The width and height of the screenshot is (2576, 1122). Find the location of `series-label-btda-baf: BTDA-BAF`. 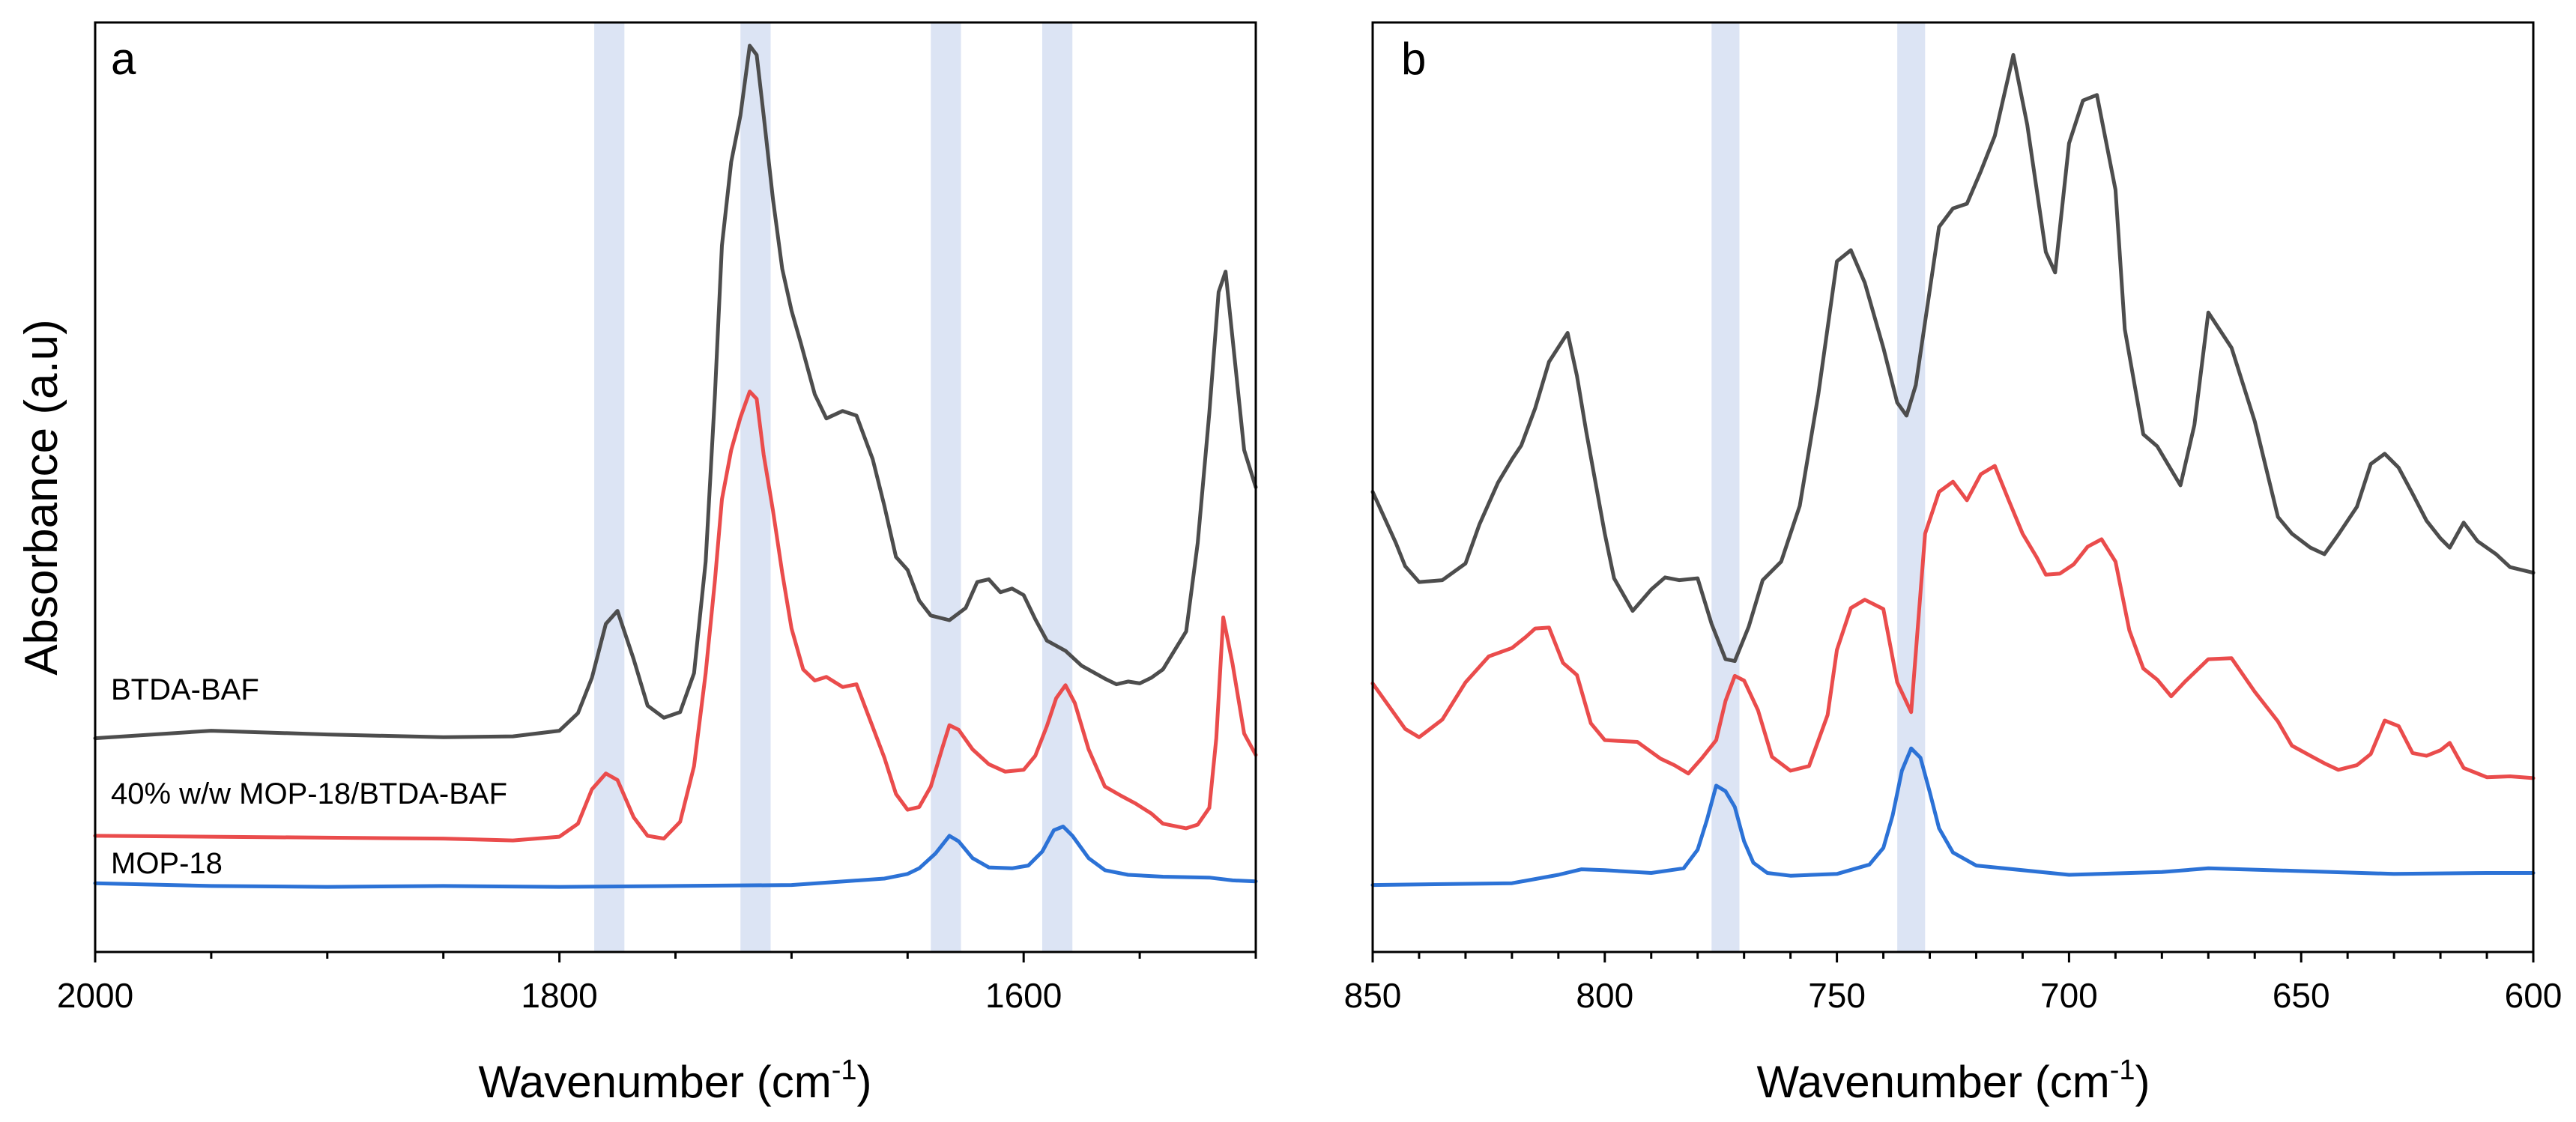

series-label-btda-baf: BTDA-BAF is located at coordinates (185, 689).